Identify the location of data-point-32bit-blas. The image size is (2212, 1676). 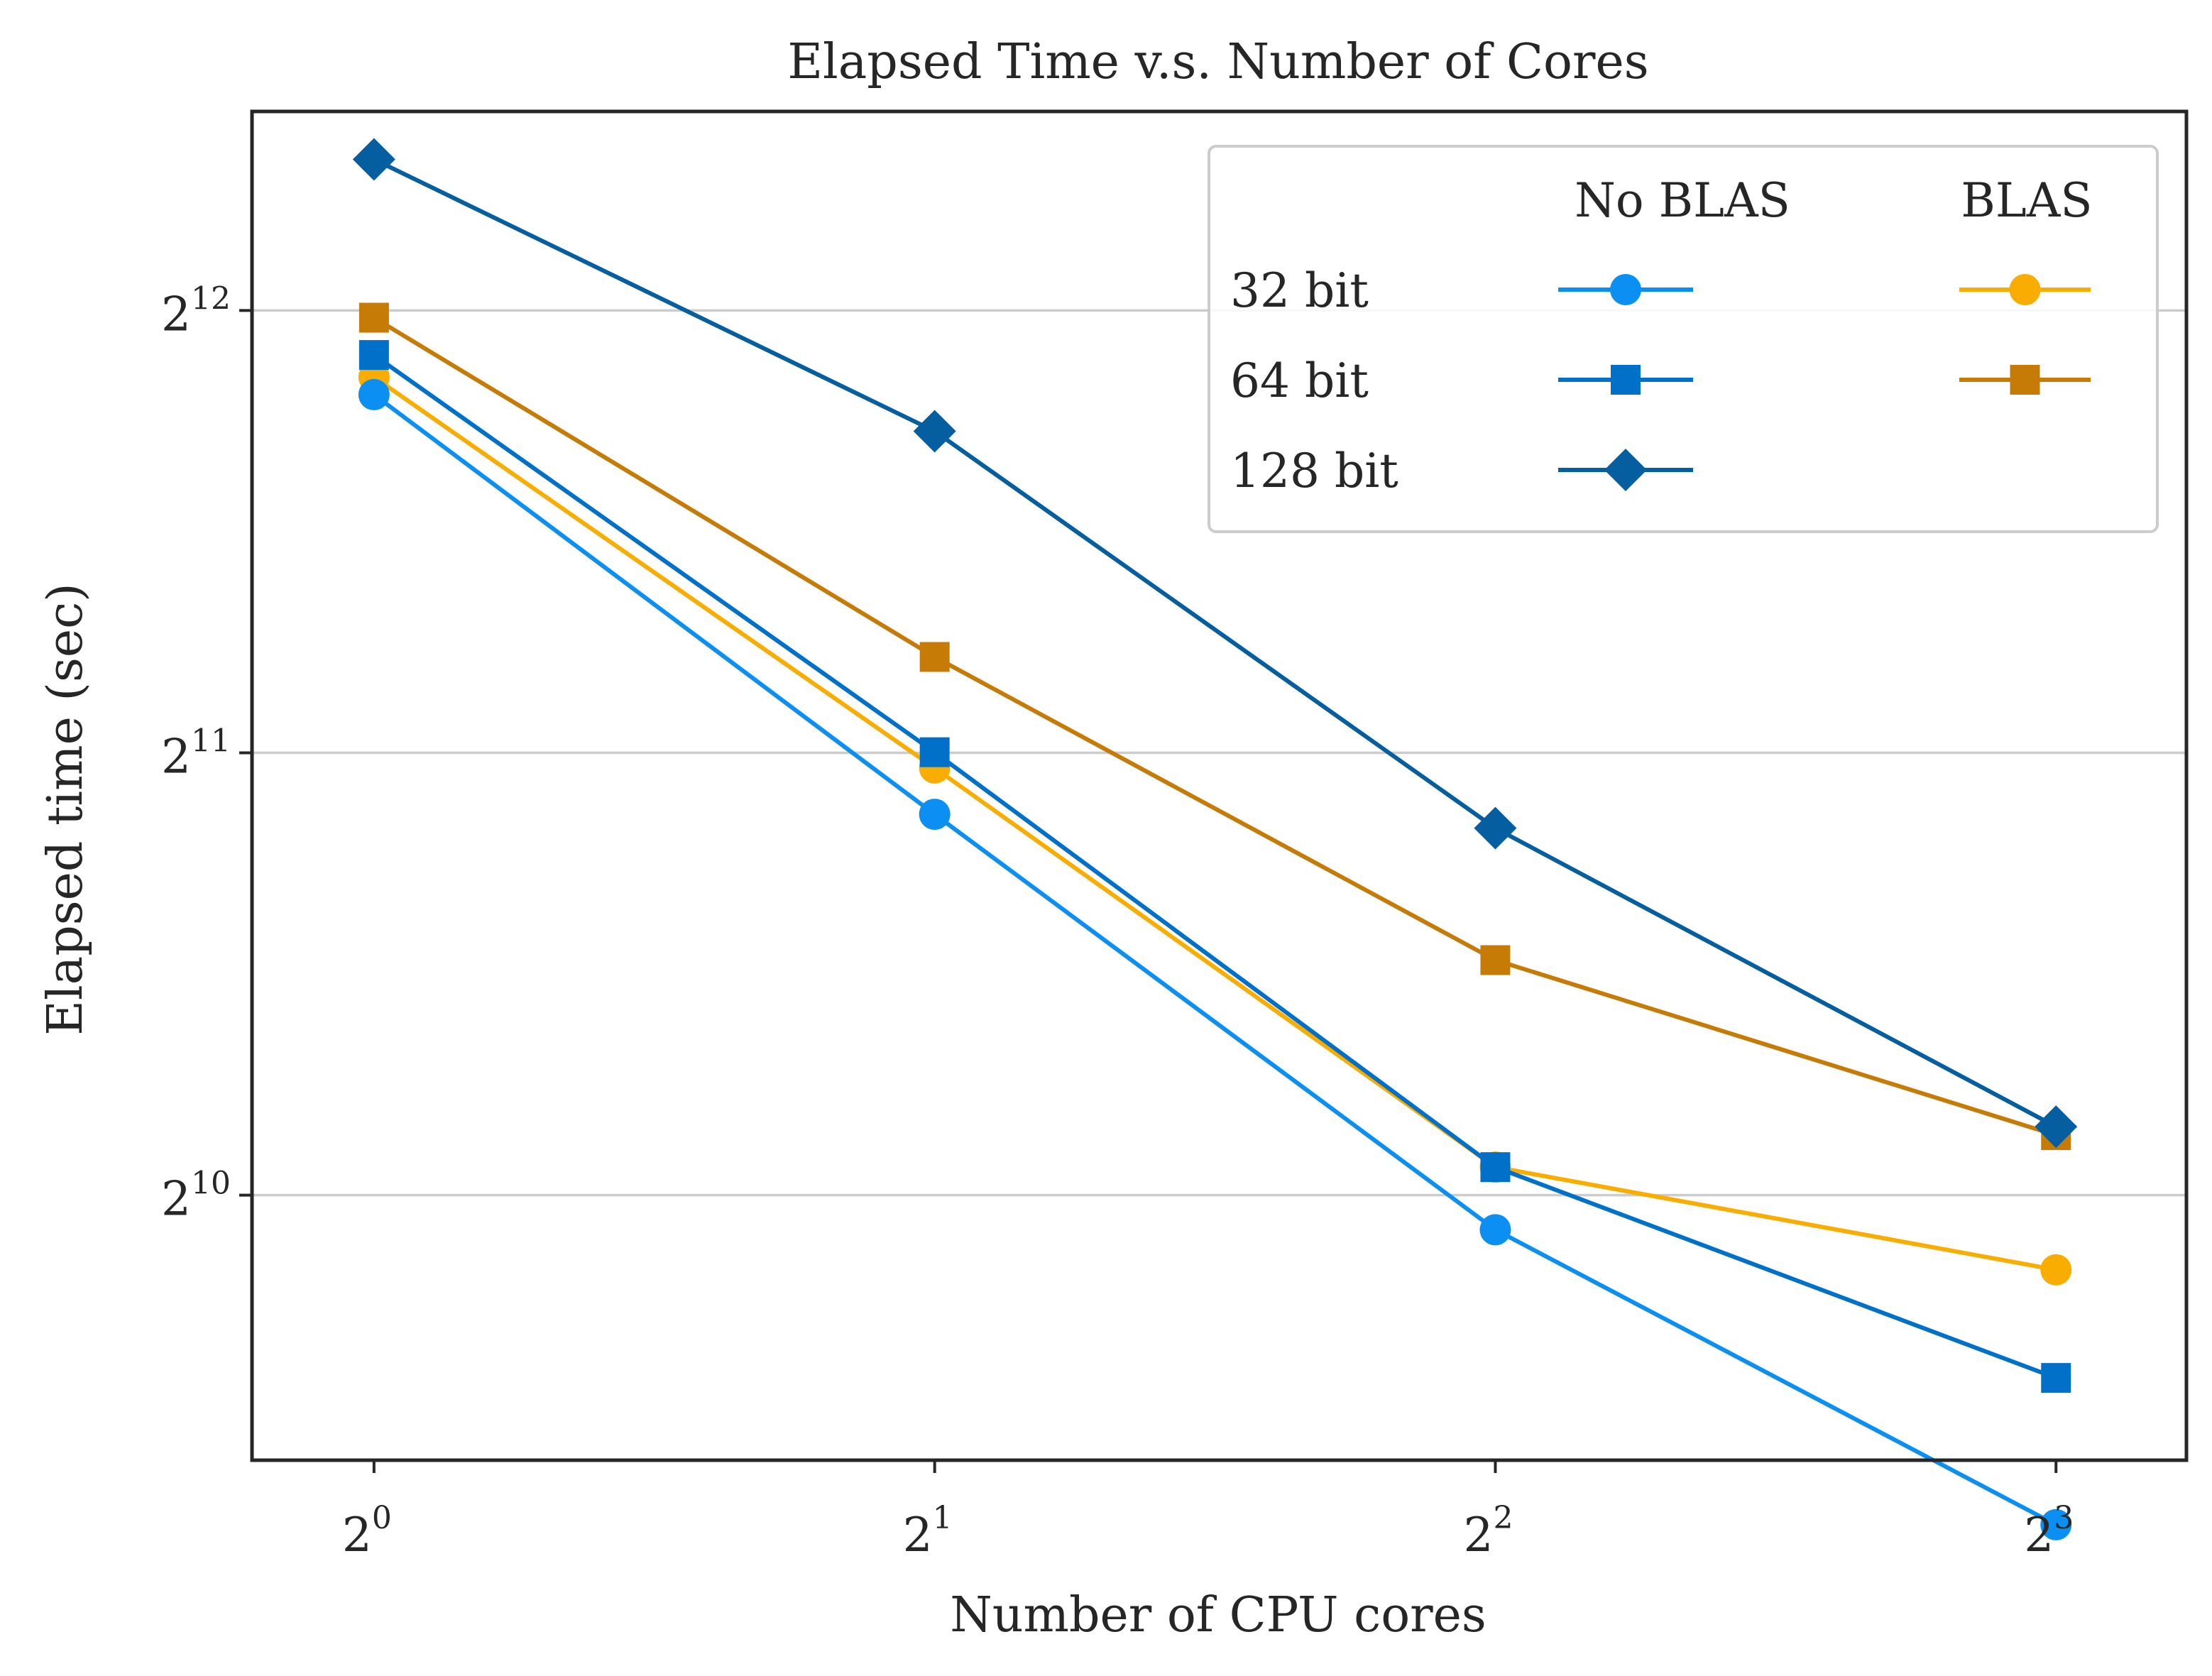
(2056, 1270).